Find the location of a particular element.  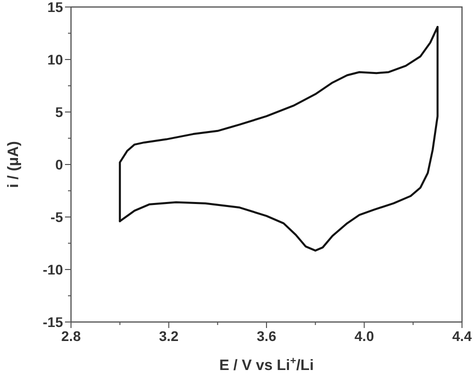

y-tick-label: 10 is located at coordinates (55, 60).